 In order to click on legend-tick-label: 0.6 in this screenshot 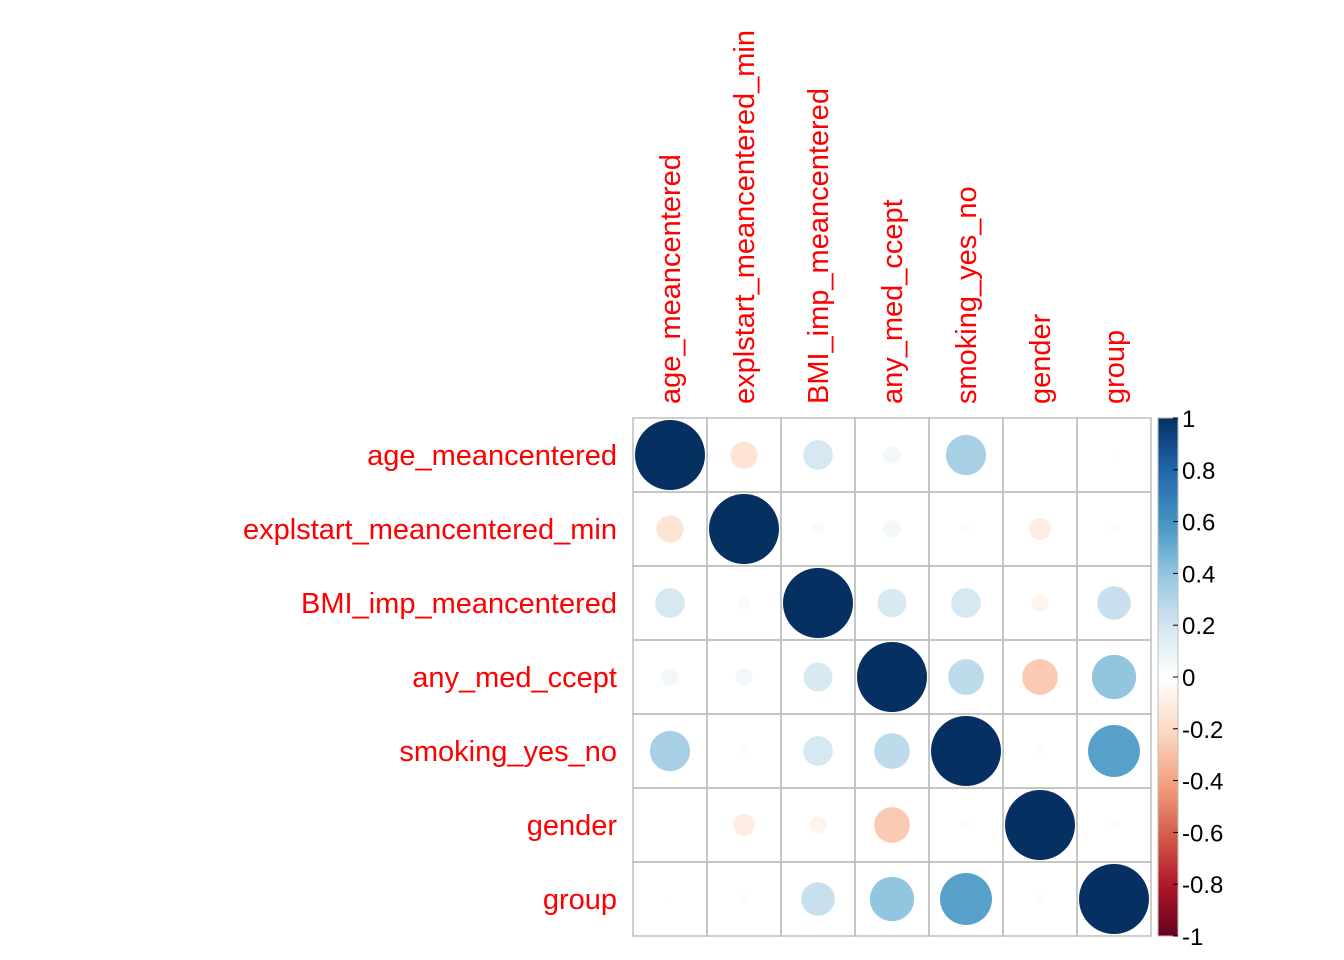, I will do `click(1198, 523)`.